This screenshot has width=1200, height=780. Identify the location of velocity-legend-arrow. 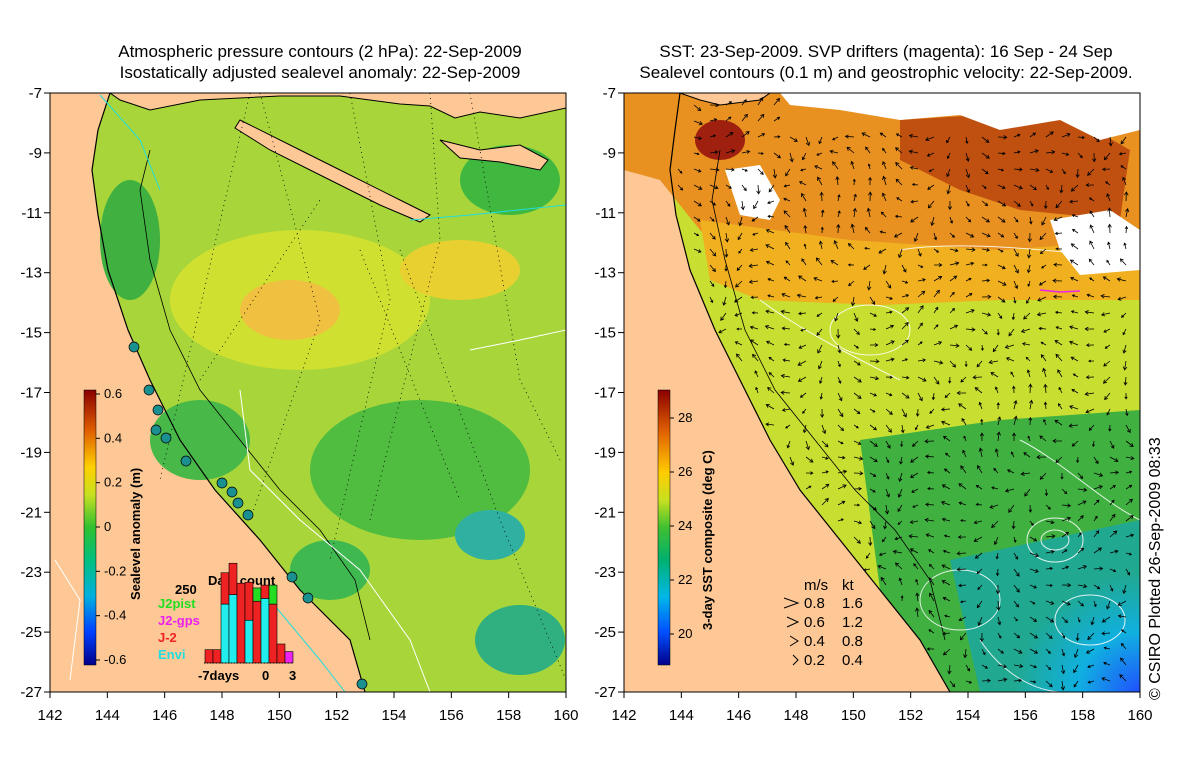
(795, 660).